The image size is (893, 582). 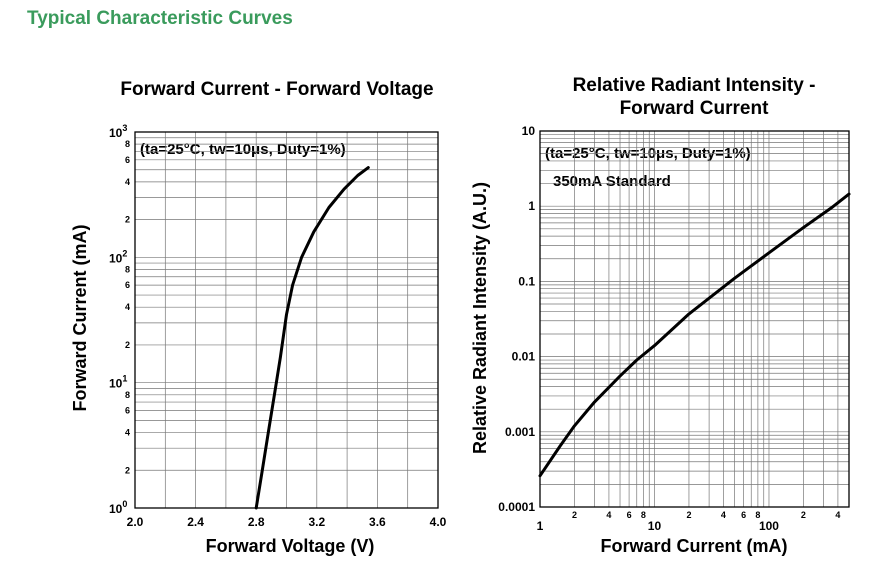 I want to click on chart1-xlabel: Forward Voltage (V), so click(x=290, y=546).